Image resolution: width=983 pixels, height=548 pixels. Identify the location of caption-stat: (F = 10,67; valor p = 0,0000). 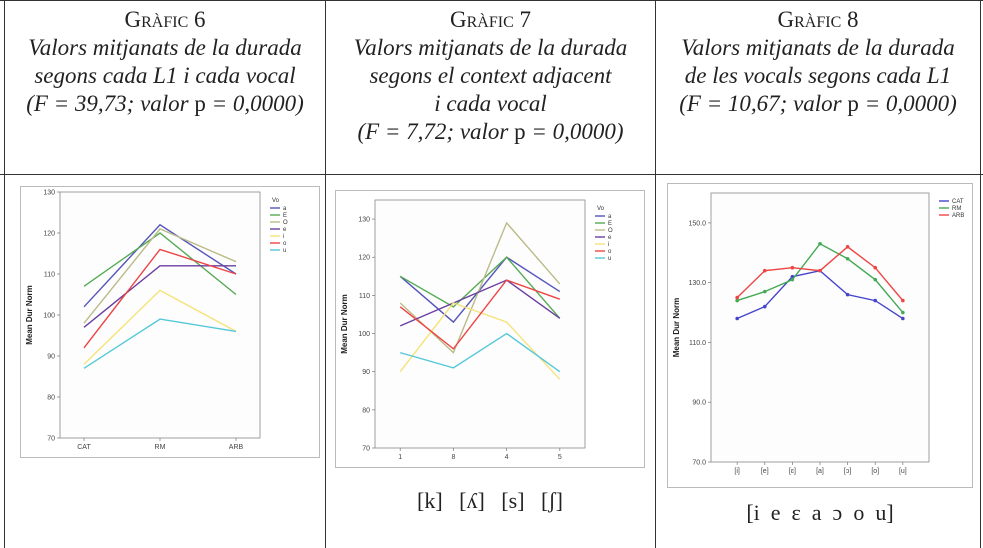
(818, 104).